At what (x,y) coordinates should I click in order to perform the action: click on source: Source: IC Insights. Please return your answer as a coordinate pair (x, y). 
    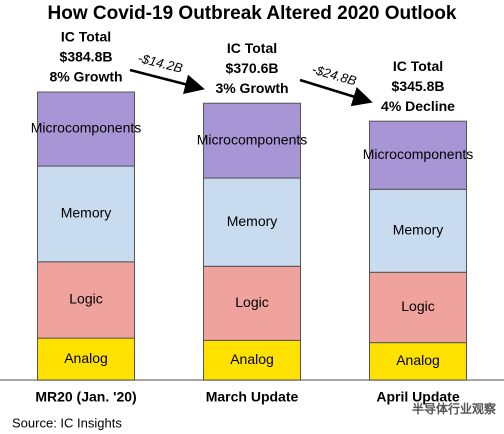
    Looking at the image, I should click on (67, 422).